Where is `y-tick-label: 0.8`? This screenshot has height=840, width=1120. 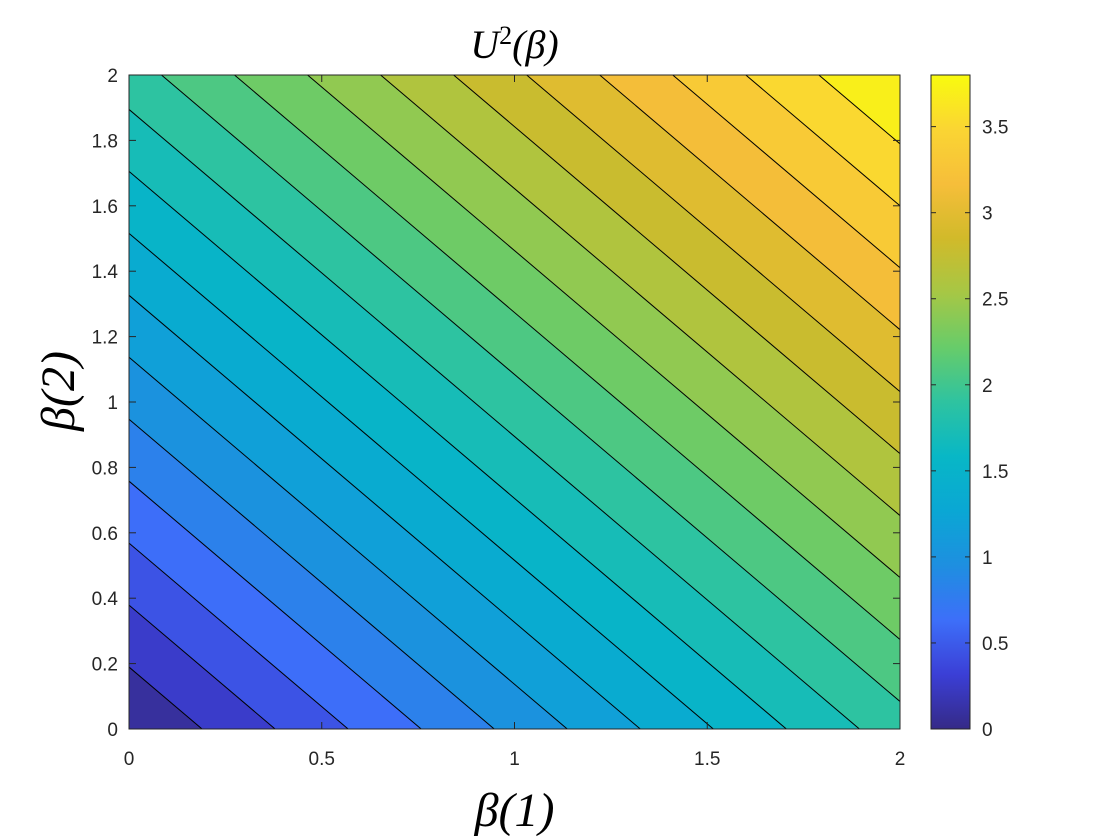 y-tick-label: 0.8 is located at coordinates (105, 468).